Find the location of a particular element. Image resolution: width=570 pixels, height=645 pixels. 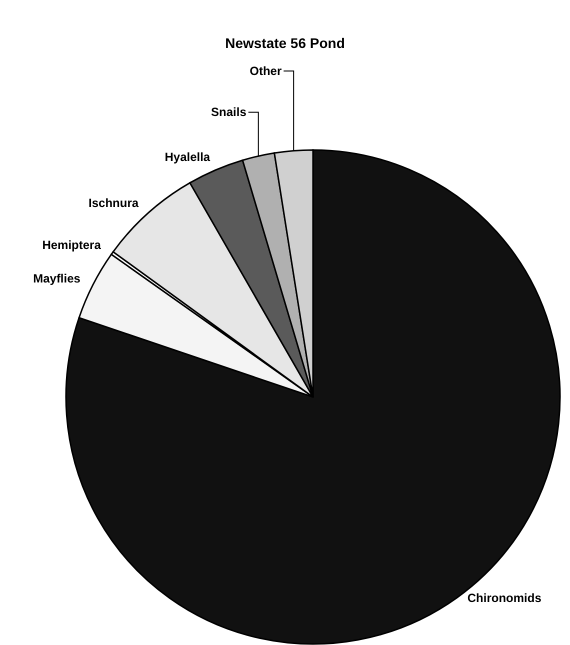

slice-label: Chironomids is located at coordinates (504, 598).